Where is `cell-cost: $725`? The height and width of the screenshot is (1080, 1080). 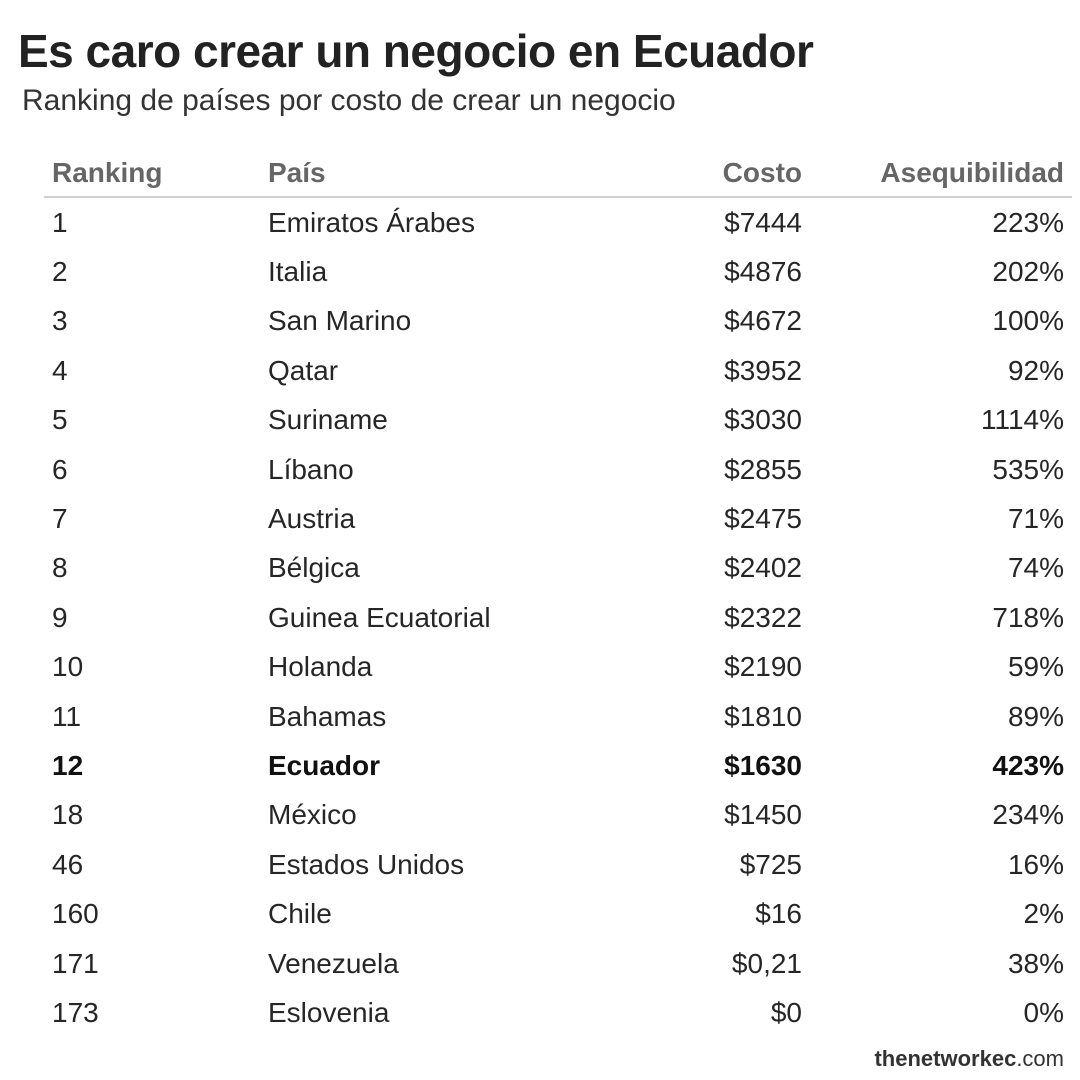 cell-cost: $725 is located at coordinates (770, 864).